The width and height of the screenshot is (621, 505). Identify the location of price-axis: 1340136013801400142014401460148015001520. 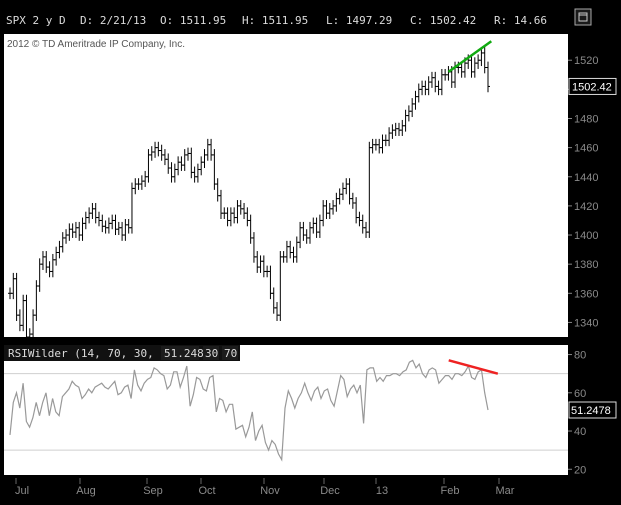
(583, 192).